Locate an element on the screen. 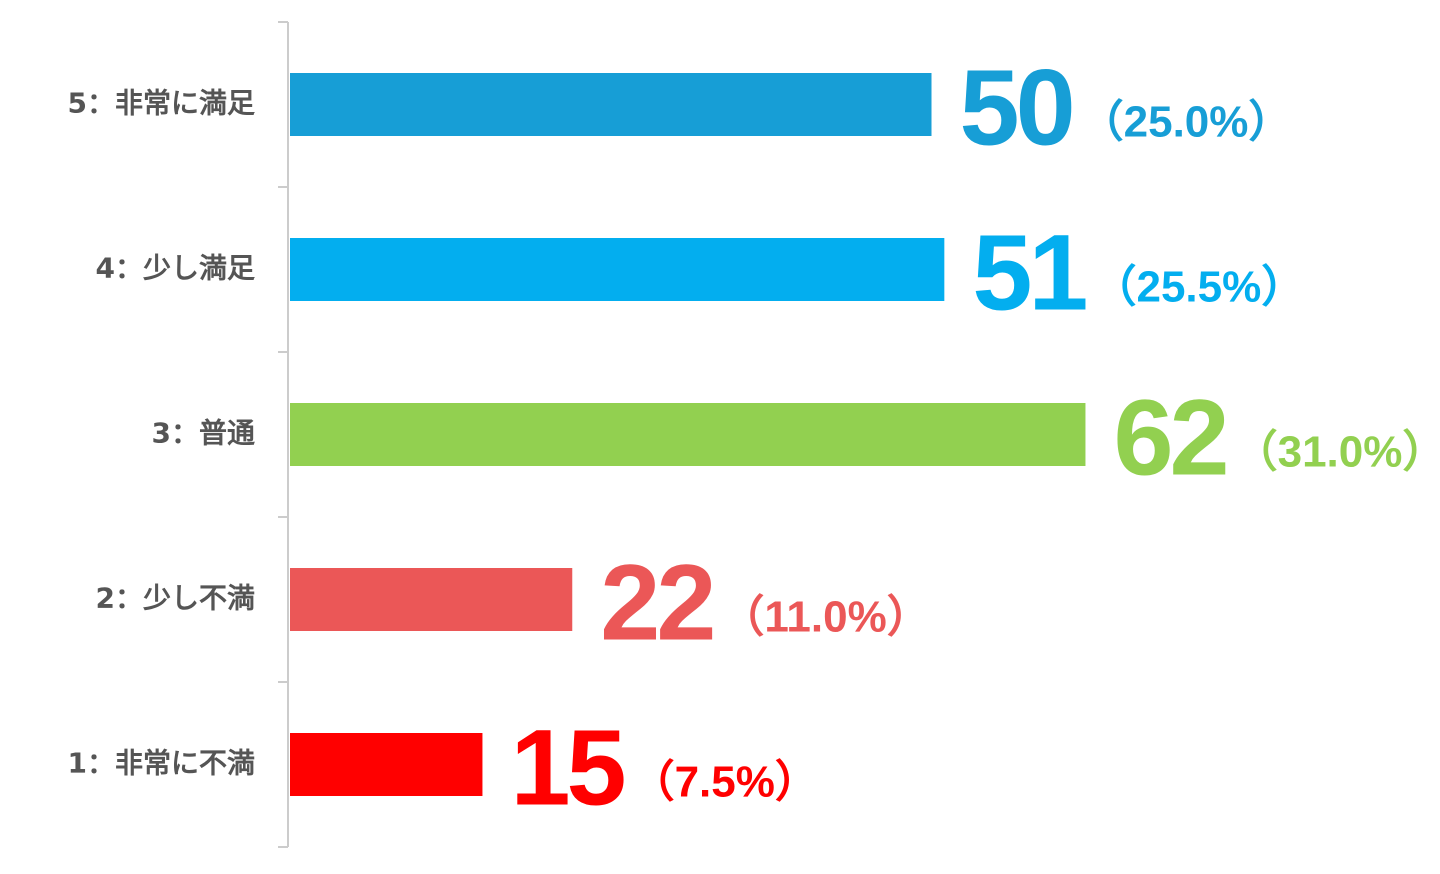 The height and width of the screenshot is (874, 1440). category-label: 5：非常に満足 is located at coordinates (161, 103).